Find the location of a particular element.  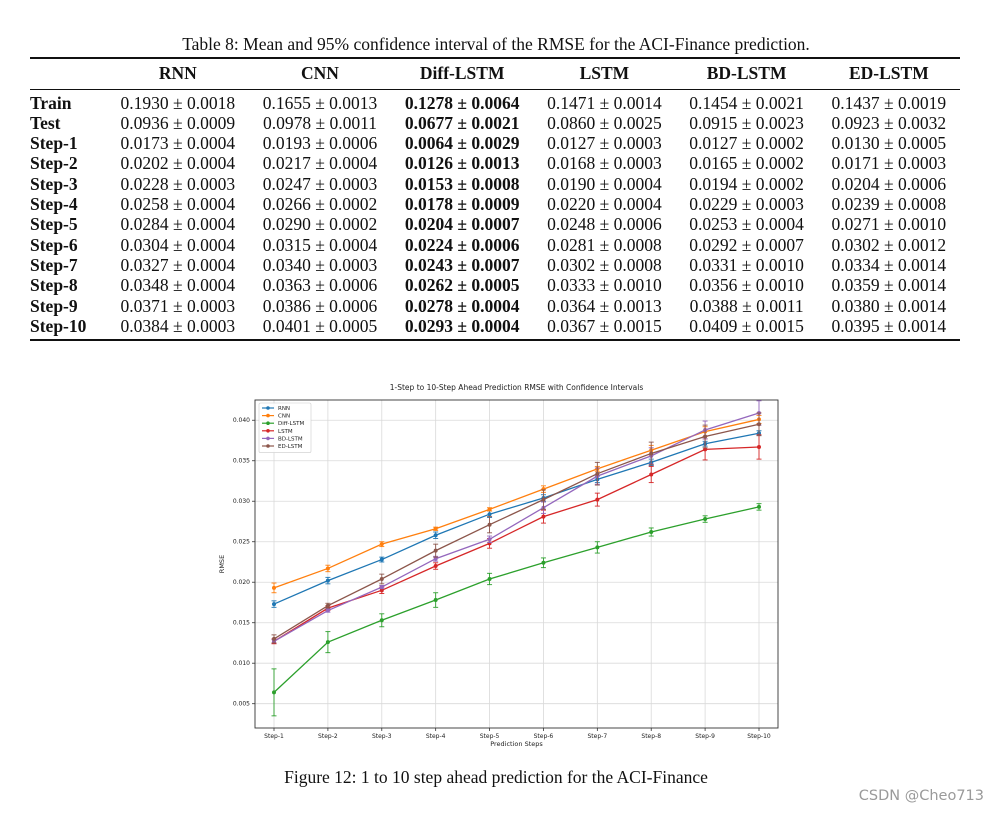

table-cell: 0.0190 ± 0.0004 is located at coordinates (604, 183).